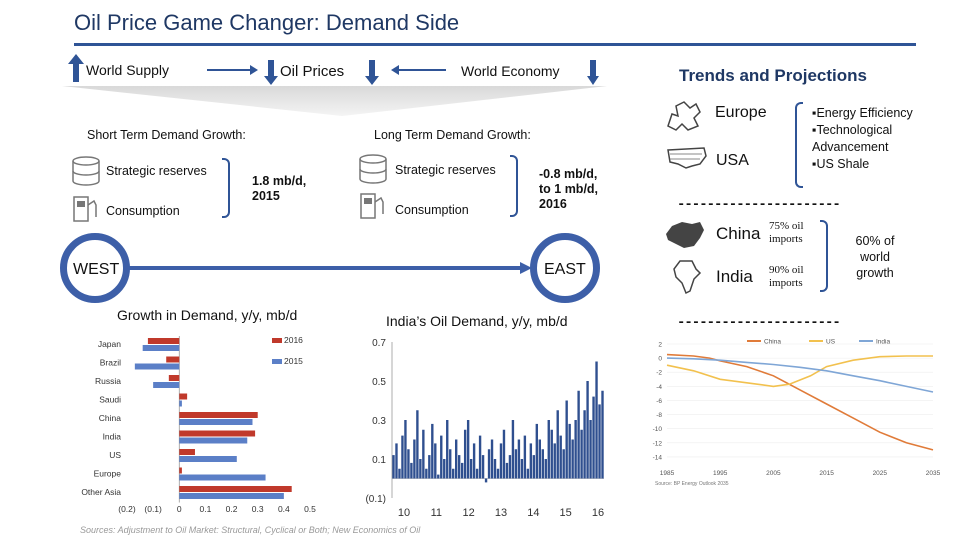 The width and height of the screenshot is (960, 540). Describe the element at coordinates (86, 171) in the screenshot. I see `database-icon` at that location.